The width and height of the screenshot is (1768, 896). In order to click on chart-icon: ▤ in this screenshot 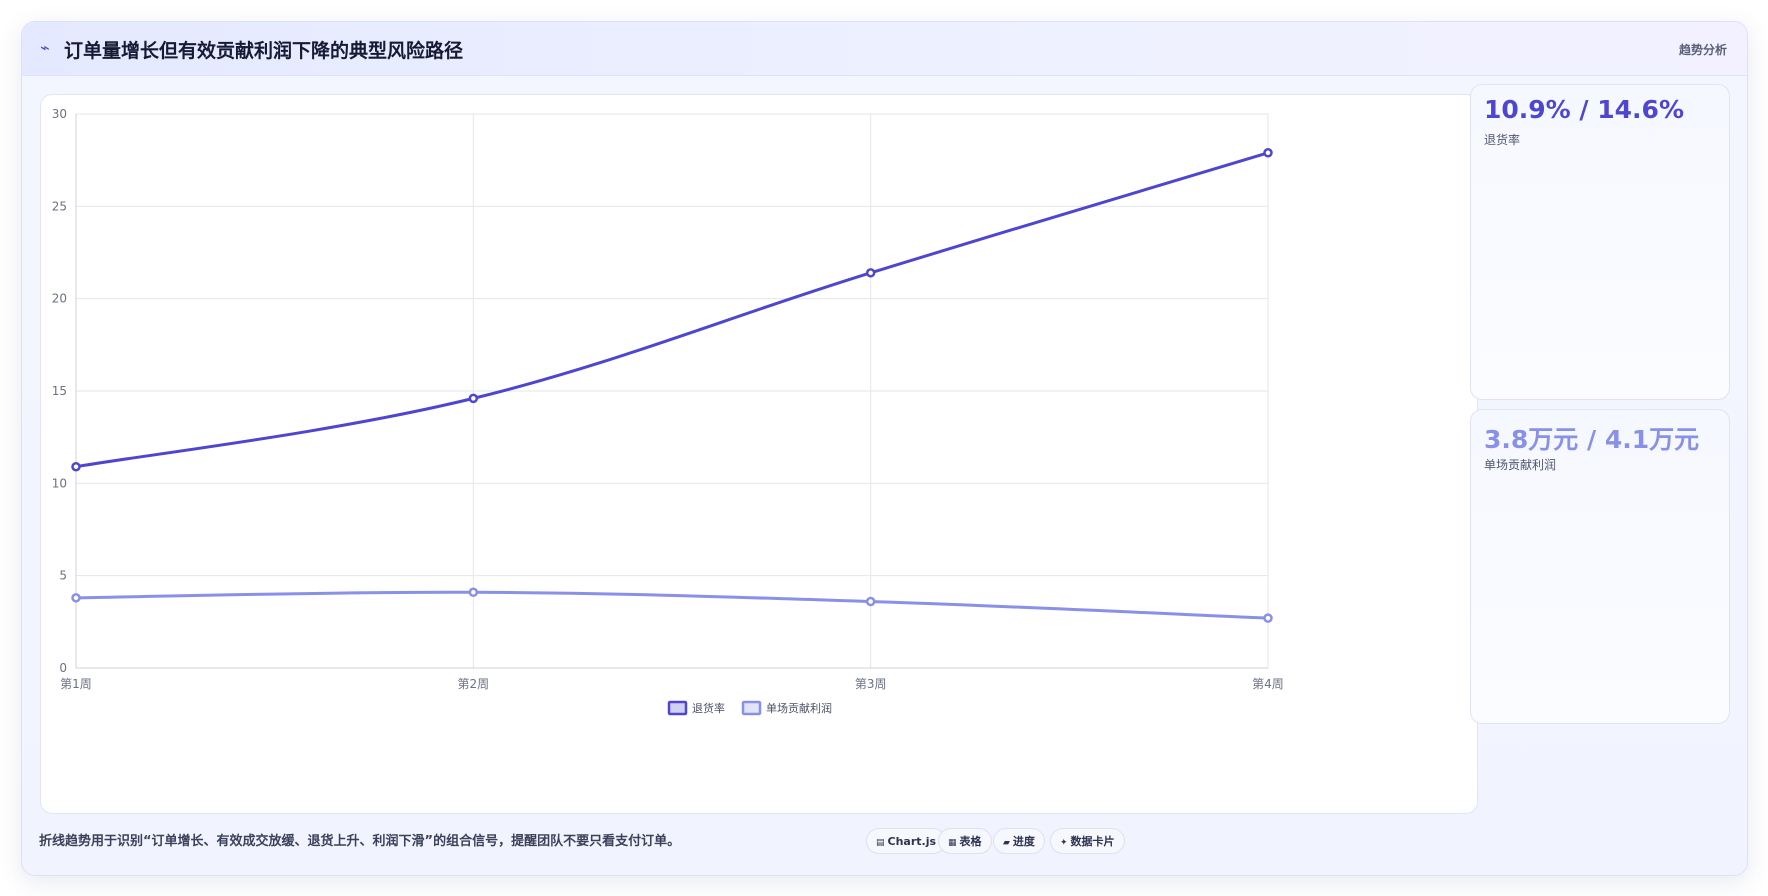, I will do `click(880, 843)`.